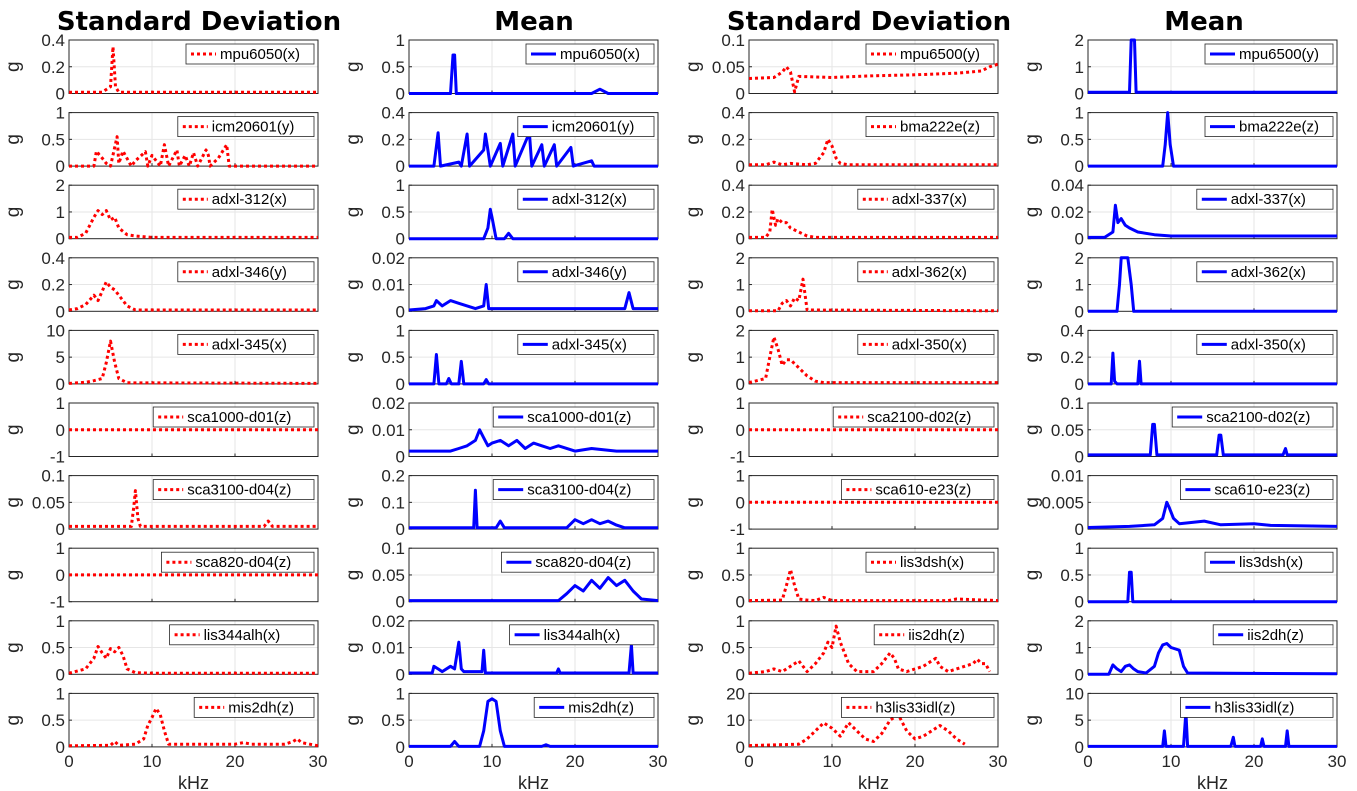 The height and width of the screenshot is (791, 1357). Describe the element at coordinates (1180, 67) in the screenshot. I see `subplot-mpu6500y-mean: 0 1 2 g mpu6500(y)` at that location.